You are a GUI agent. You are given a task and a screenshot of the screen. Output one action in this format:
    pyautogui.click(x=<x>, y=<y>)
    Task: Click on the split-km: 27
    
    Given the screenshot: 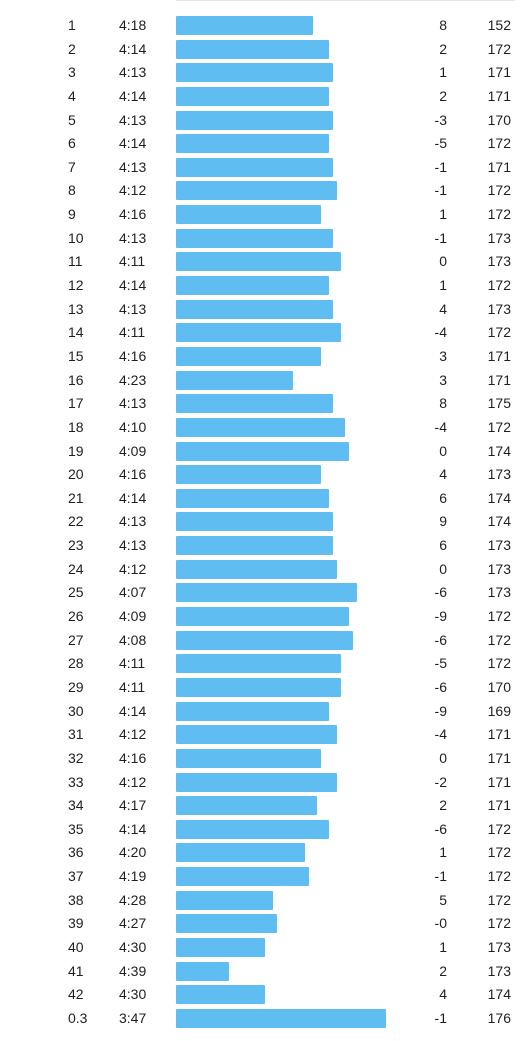 What is the action you would take?
    pyautogui.click(x=76, y=639)
    